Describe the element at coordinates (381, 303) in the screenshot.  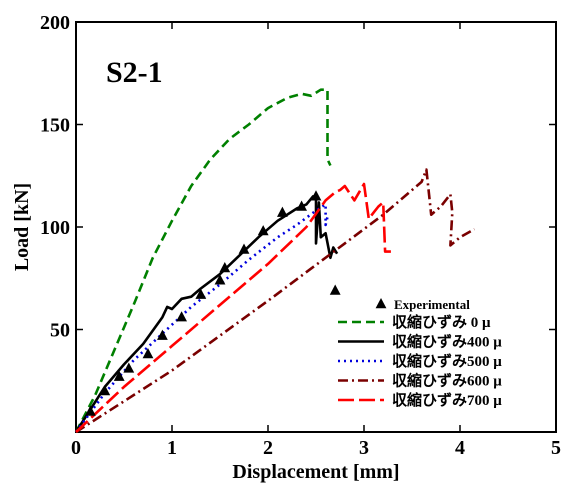
I see `legend-experimental-marker` at that location.